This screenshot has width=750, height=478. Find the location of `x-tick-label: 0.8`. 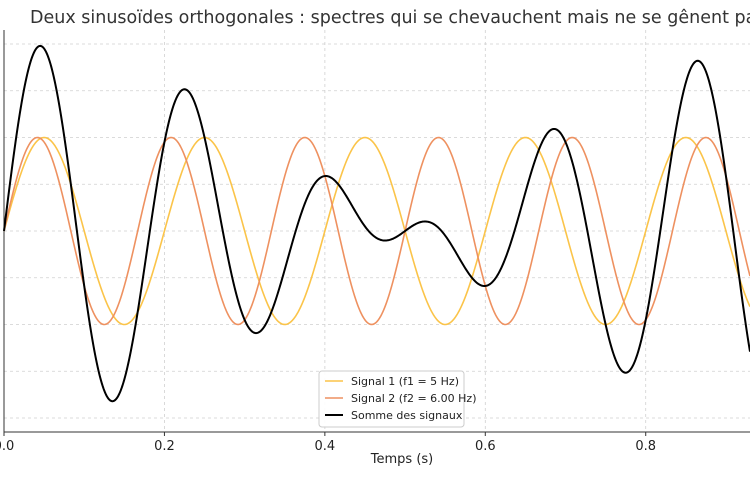

x-tick-label: 0.8 is located at coordinates (645, 446).